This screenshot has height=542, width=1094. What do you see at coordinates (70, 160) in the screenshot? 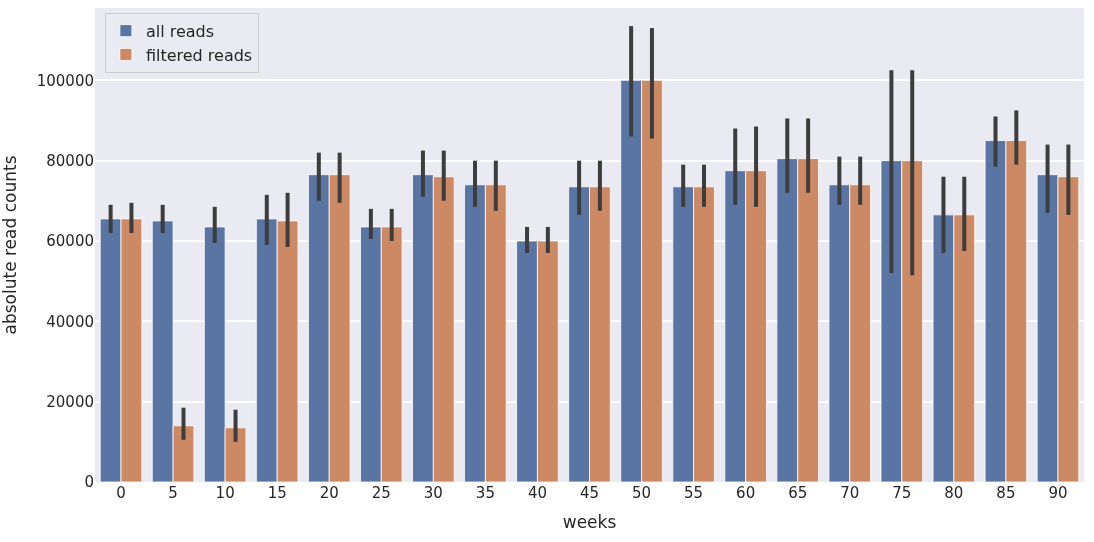
I see `y-tick-label: 80000` at bounding box center [70, 160].